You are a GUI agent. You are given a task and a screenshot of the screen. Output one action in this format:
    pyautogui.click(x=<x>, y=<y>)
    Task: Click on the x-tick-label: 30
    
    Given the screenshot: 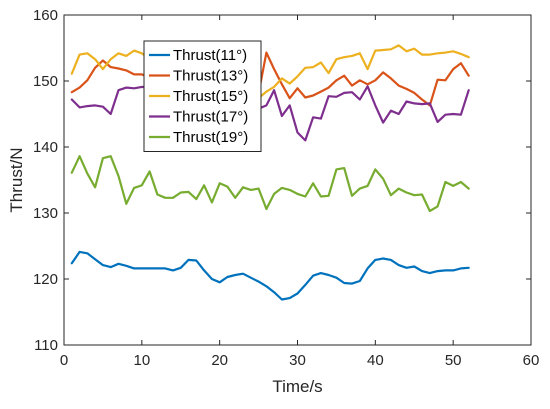 What is the action you would take?
    pyautogui.click(x=297, y=360)
    